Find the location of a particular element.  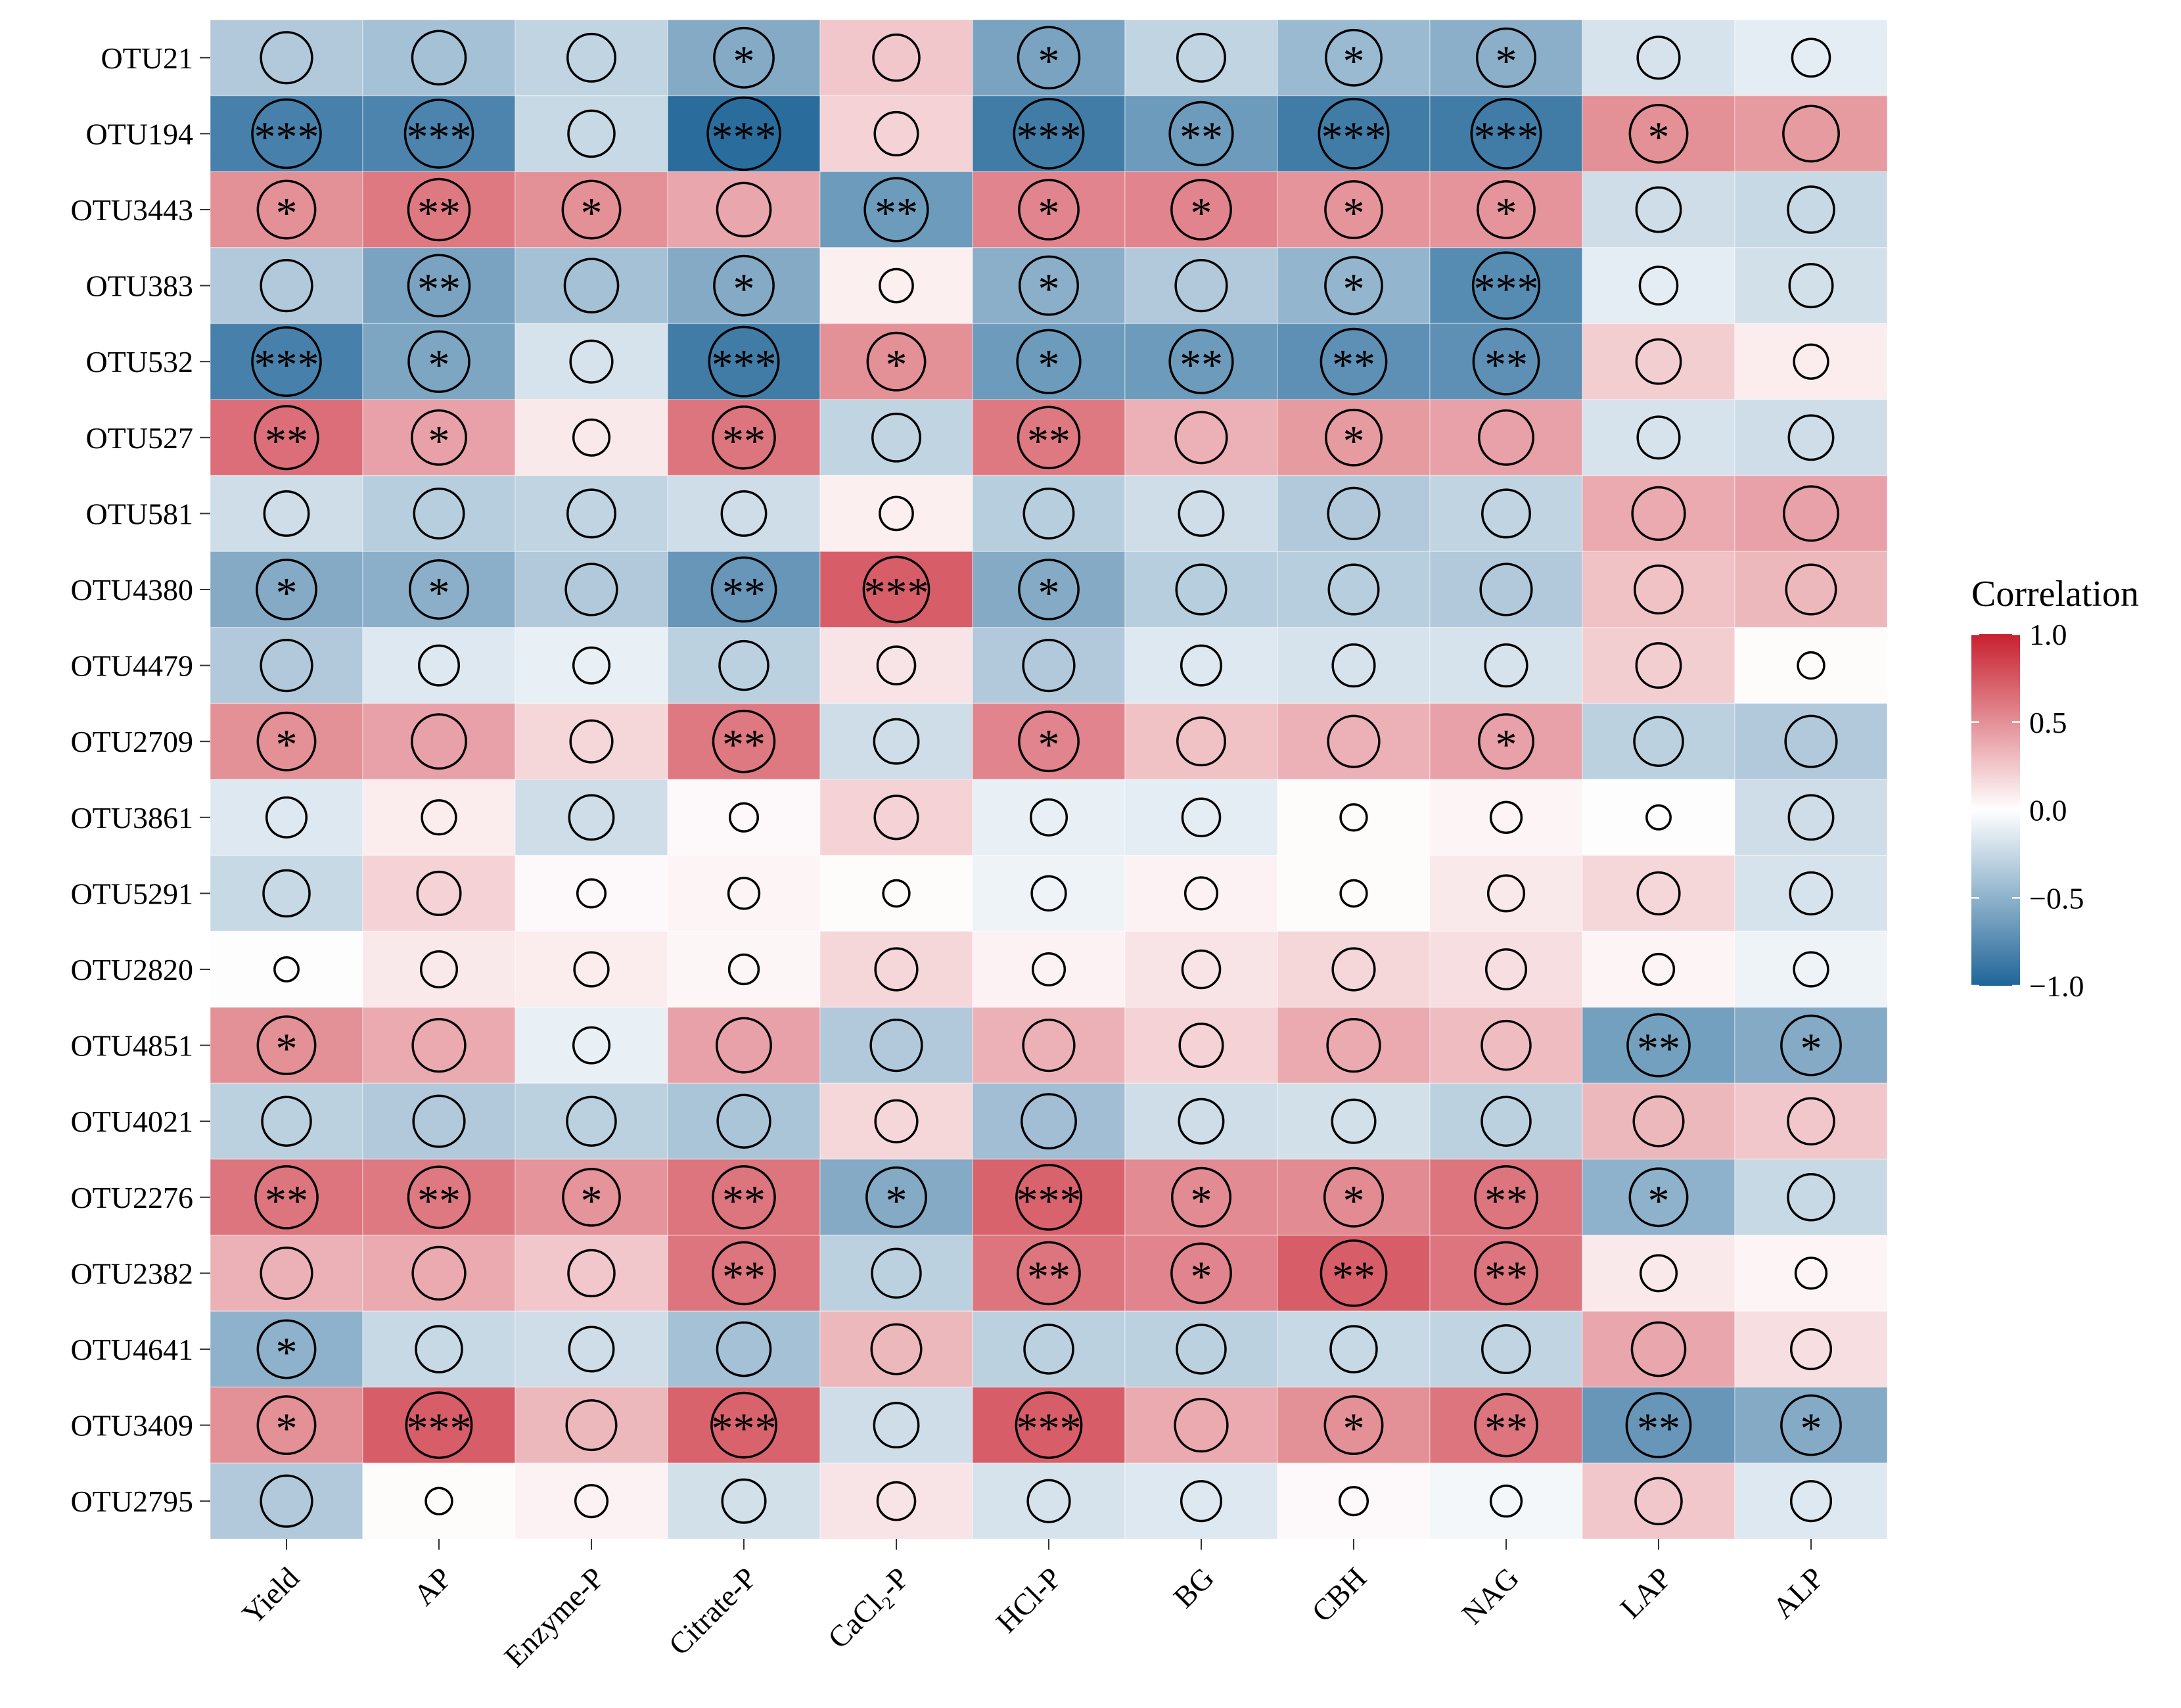

row-label: OTU4380 is located at coordinates (131, 590).